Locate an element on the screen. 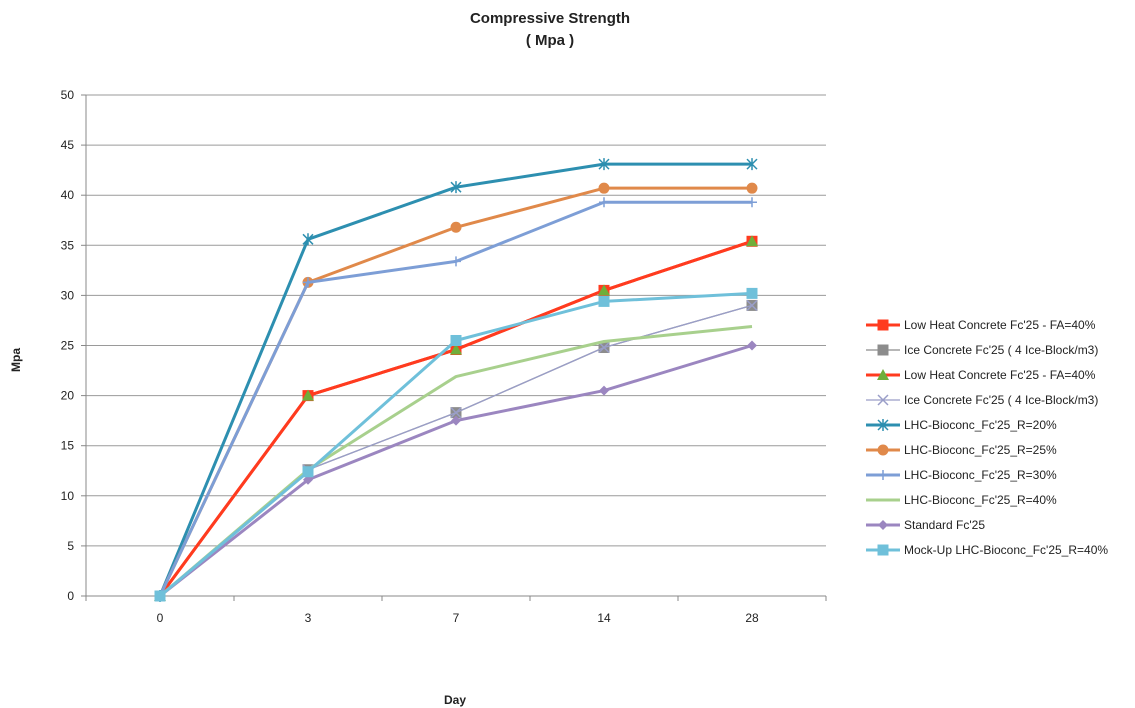 This screenshot has width=1135, height=708. legend-label: LHC-Bioconc_Fc'25_R=25% is located at coordinates (980, 450).